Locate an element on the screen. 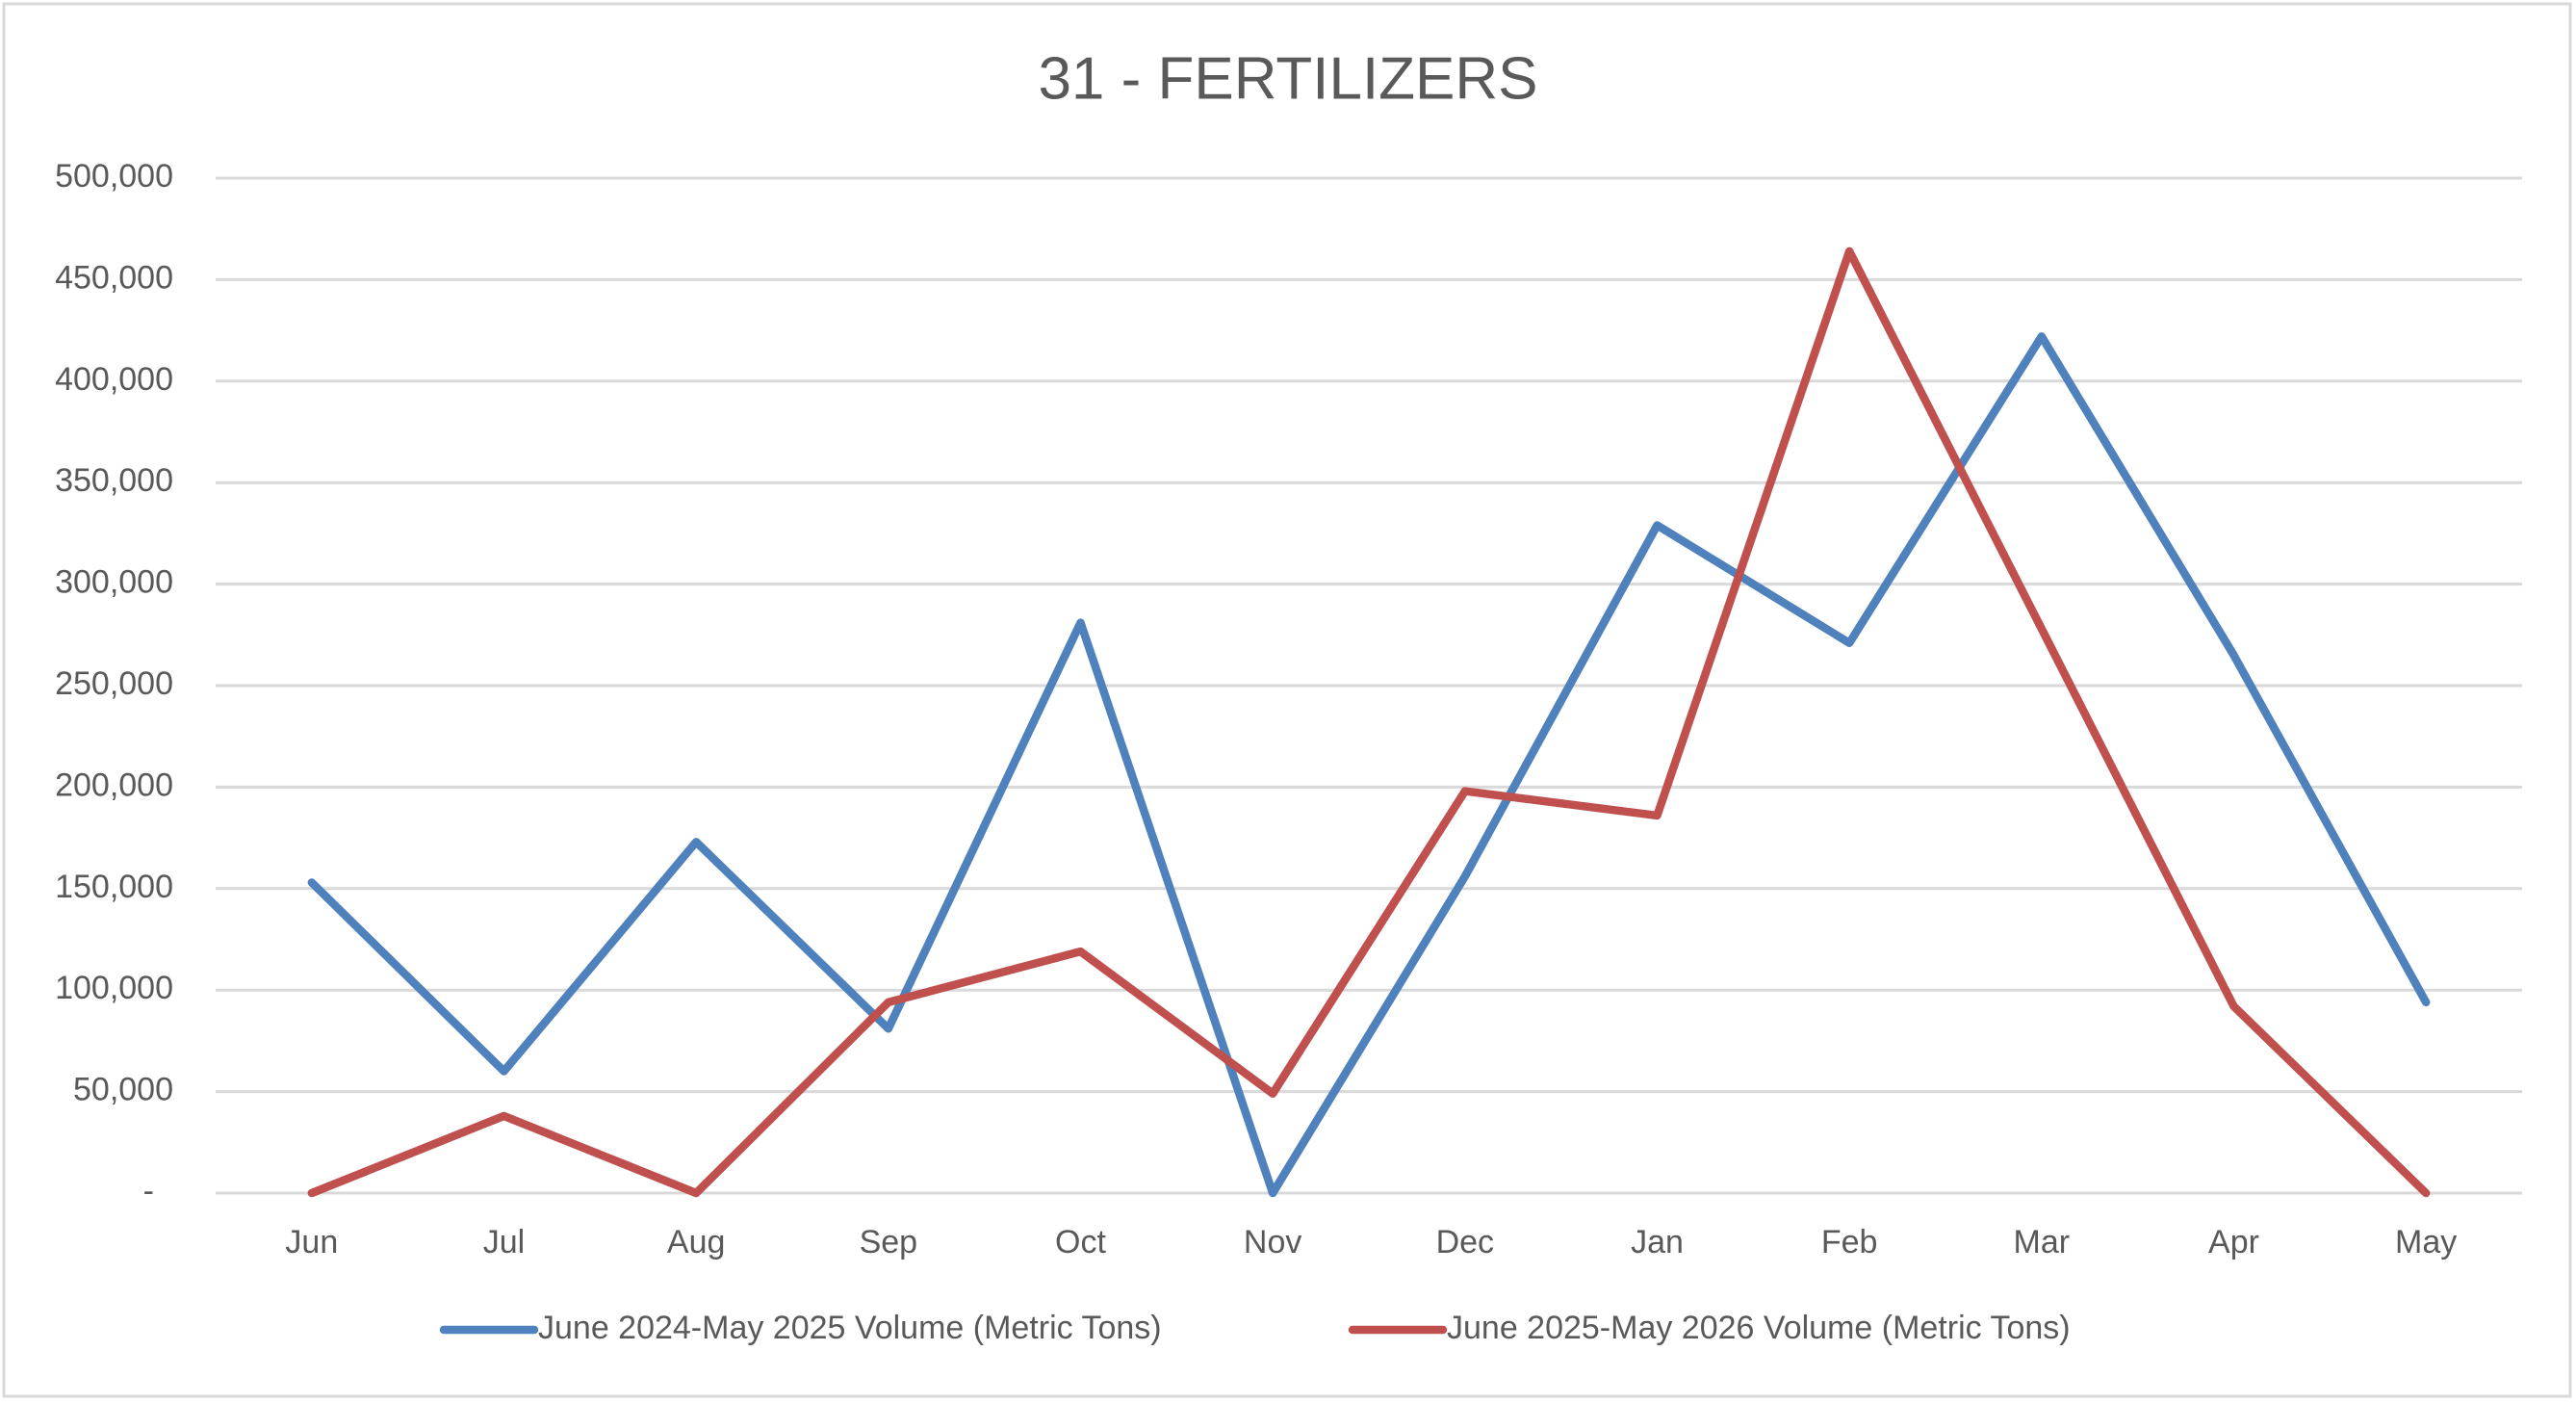  y-tick-label: - is located at coordinates (149, 1191).